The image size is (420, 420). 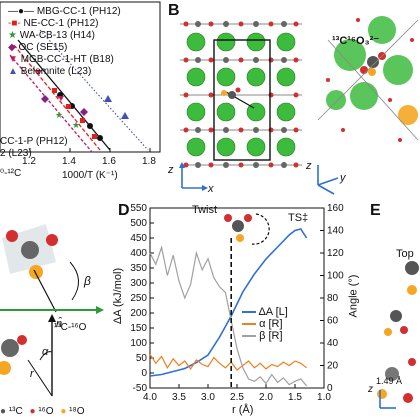 I want to click on molecule-schematic, so click(x=52, y=310).